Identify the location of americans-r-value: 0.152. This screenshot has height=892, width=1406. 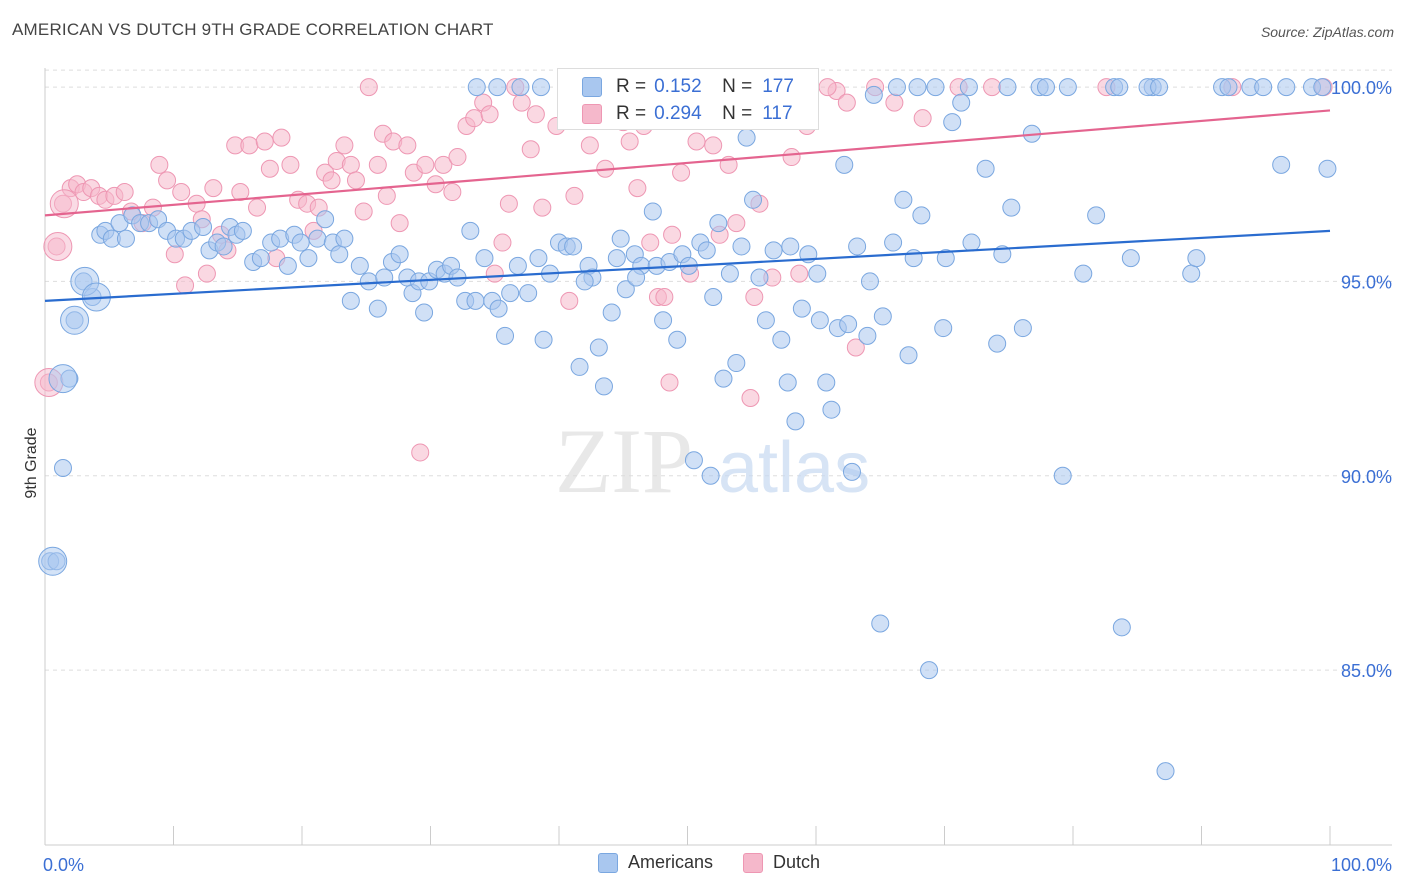
(678, 86).